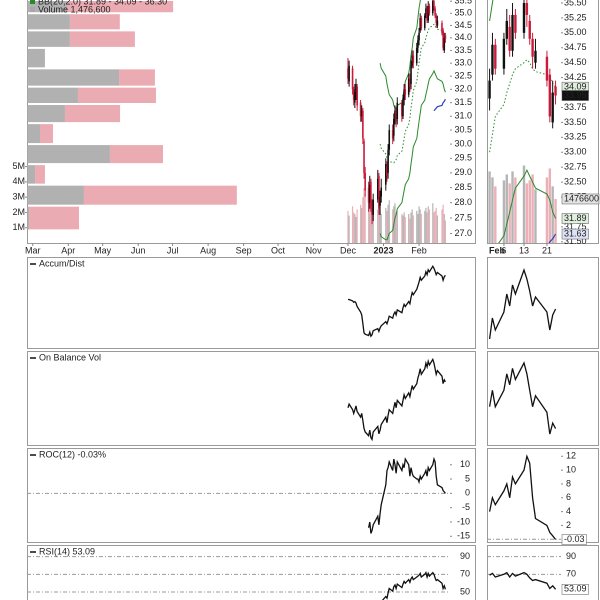 The height and width of the screenshot is (600, 600). Describe the element at coordinates (208, 250) in the screenshot. I see `x-tick-label: Aug` at that location.